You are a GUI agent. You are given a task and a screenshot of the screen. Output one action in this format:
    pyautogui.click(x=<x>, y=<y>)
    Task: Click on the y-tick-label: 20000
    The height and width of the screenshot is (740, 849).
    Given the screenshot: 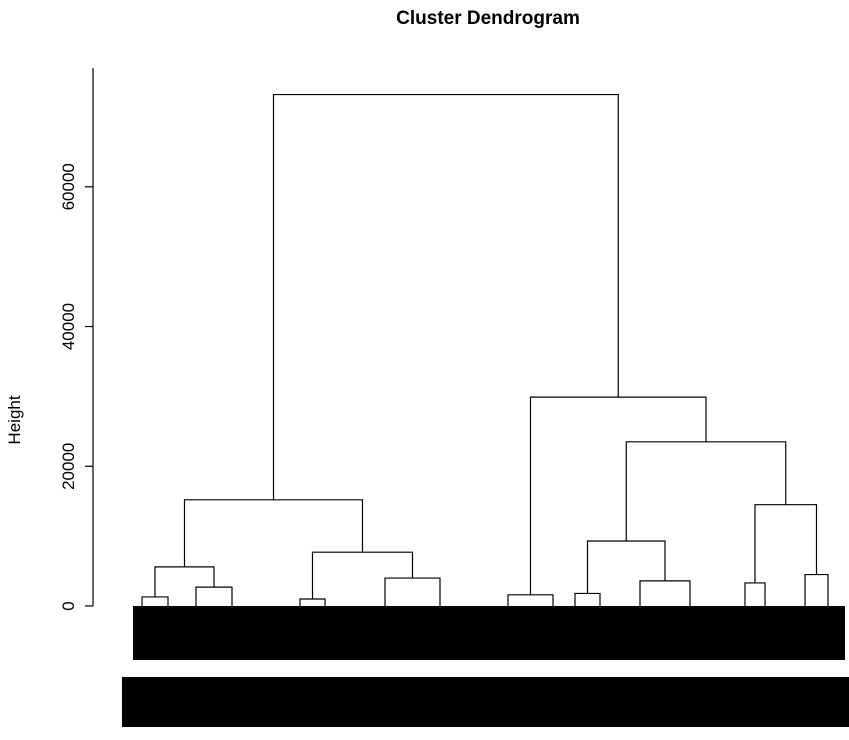 What is the action you would take?
    pyautogui.click(x=68, y=466)
    